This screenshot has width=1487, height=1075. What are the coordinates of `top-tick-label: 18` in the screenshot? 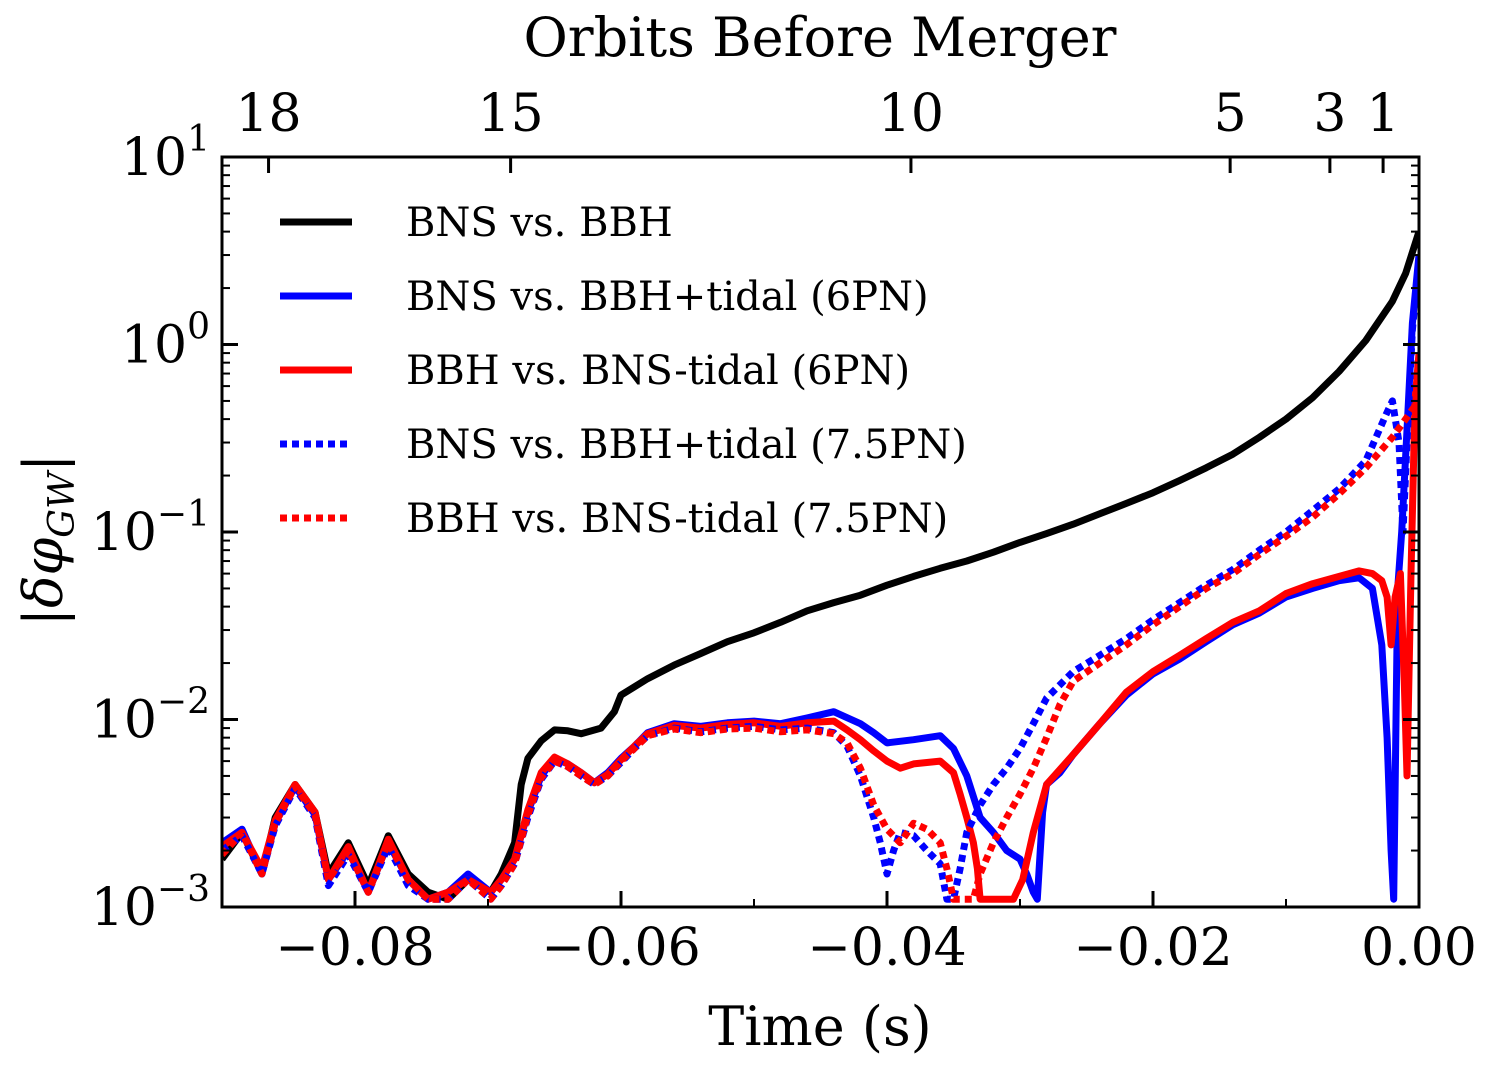 It's located at (268, 114).